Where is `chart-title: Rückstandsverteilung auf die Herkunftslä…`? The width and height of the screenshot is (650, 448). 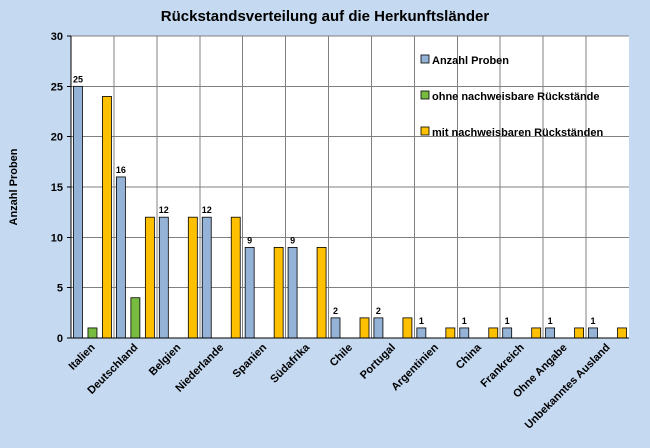 chart-title: Rückstandsverteilung auf die Herkunftslä… is located at coordinates (325, 16).